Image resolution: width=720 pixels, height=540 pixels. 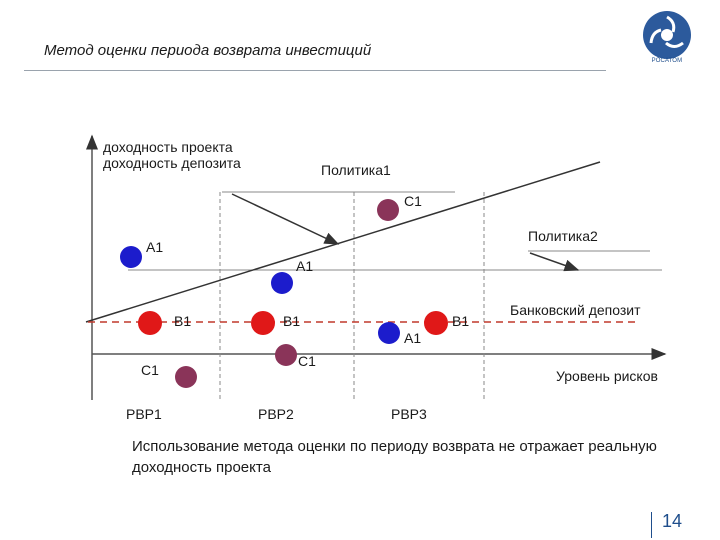 I want to click on page-number-divider, so click(x=651, y=525).